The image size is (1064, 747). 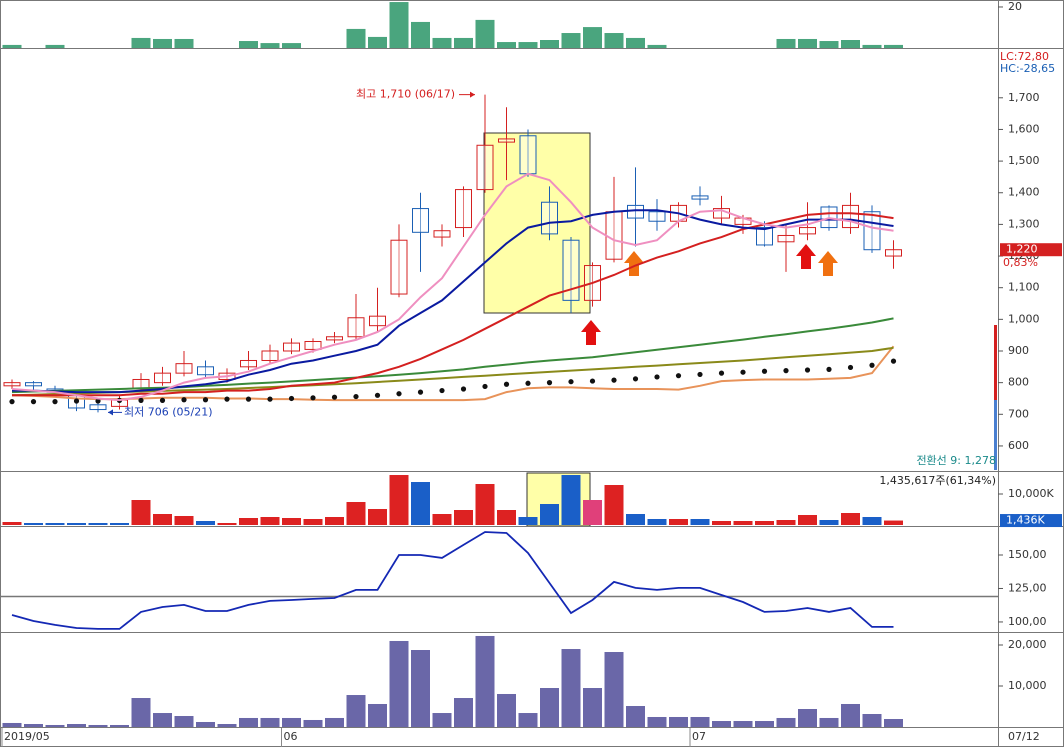 I want to click on price-marker, so click(x=1031, y=521).